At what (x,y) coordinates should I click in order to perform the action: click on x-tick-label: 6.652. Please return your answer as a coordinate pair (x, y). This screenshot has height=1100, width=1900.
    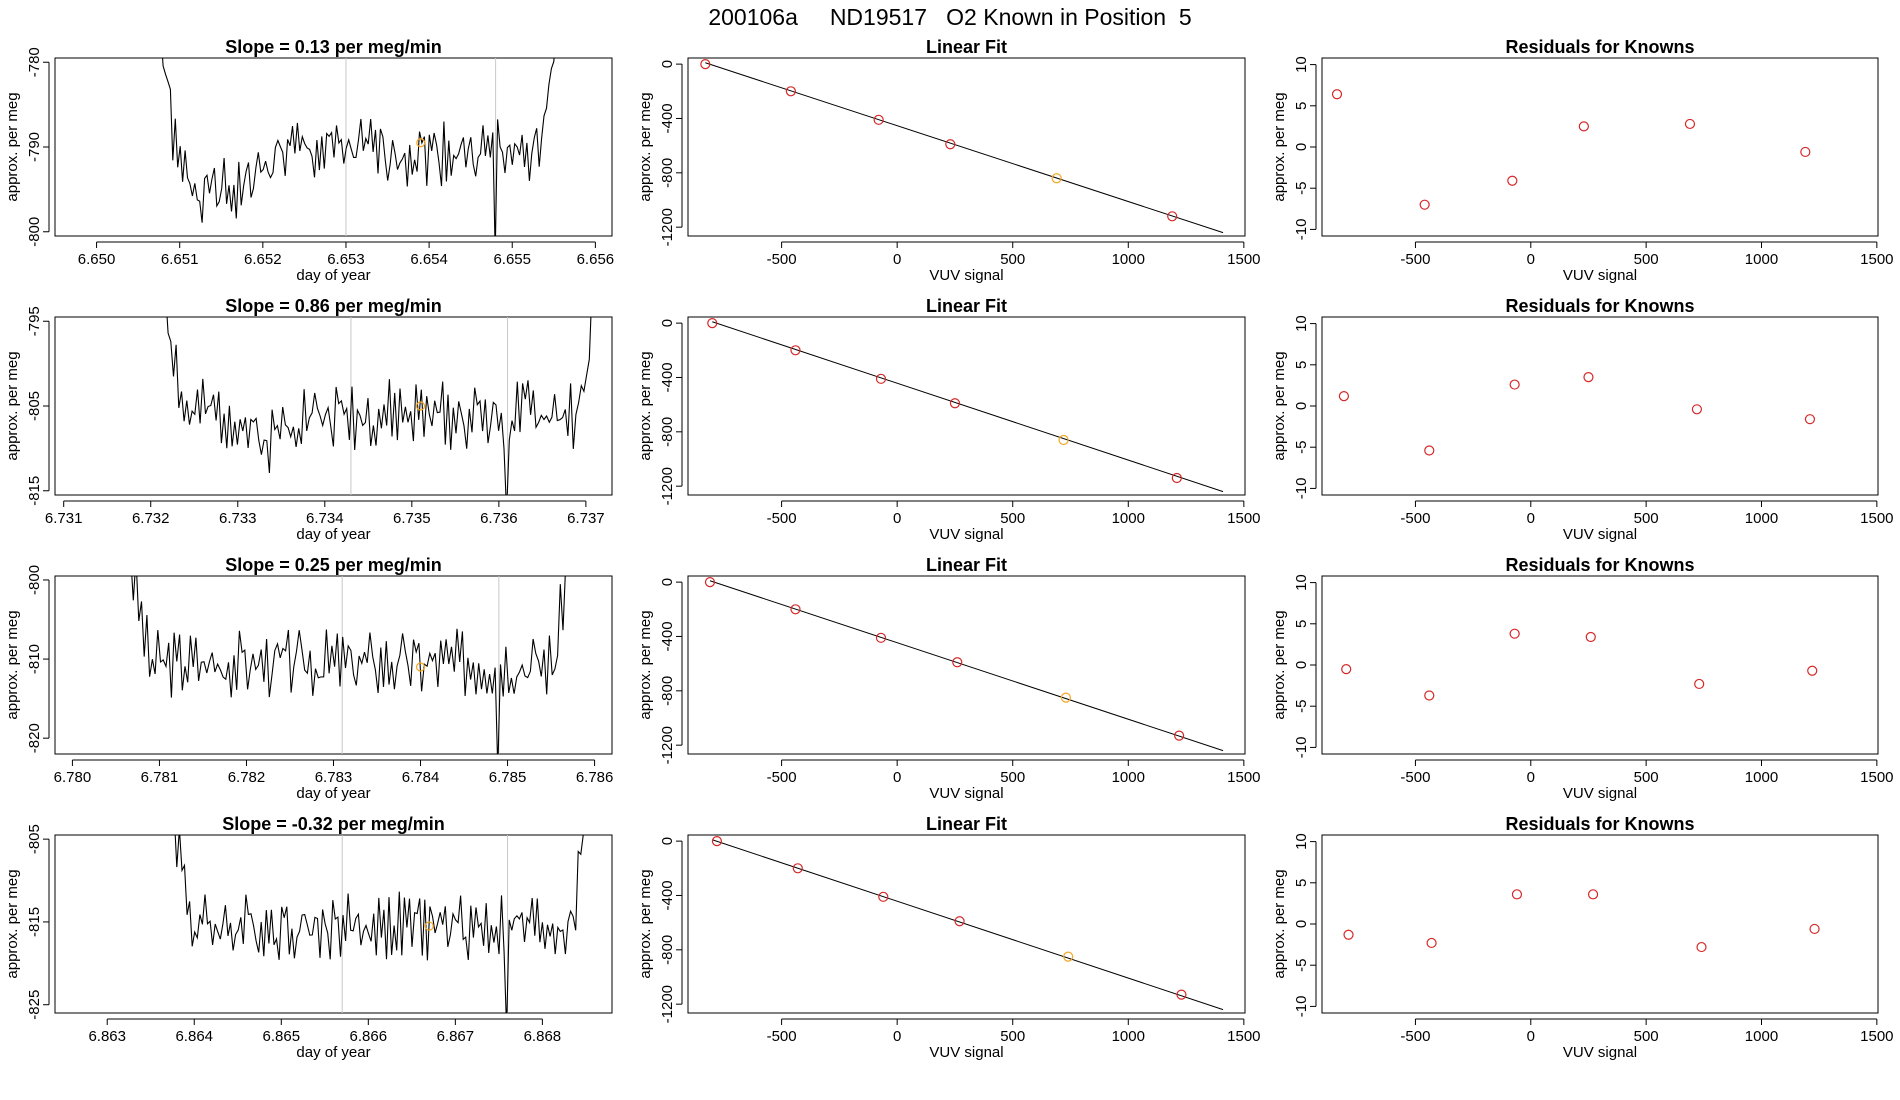
    Looking at the image, I should click on (263, 259).